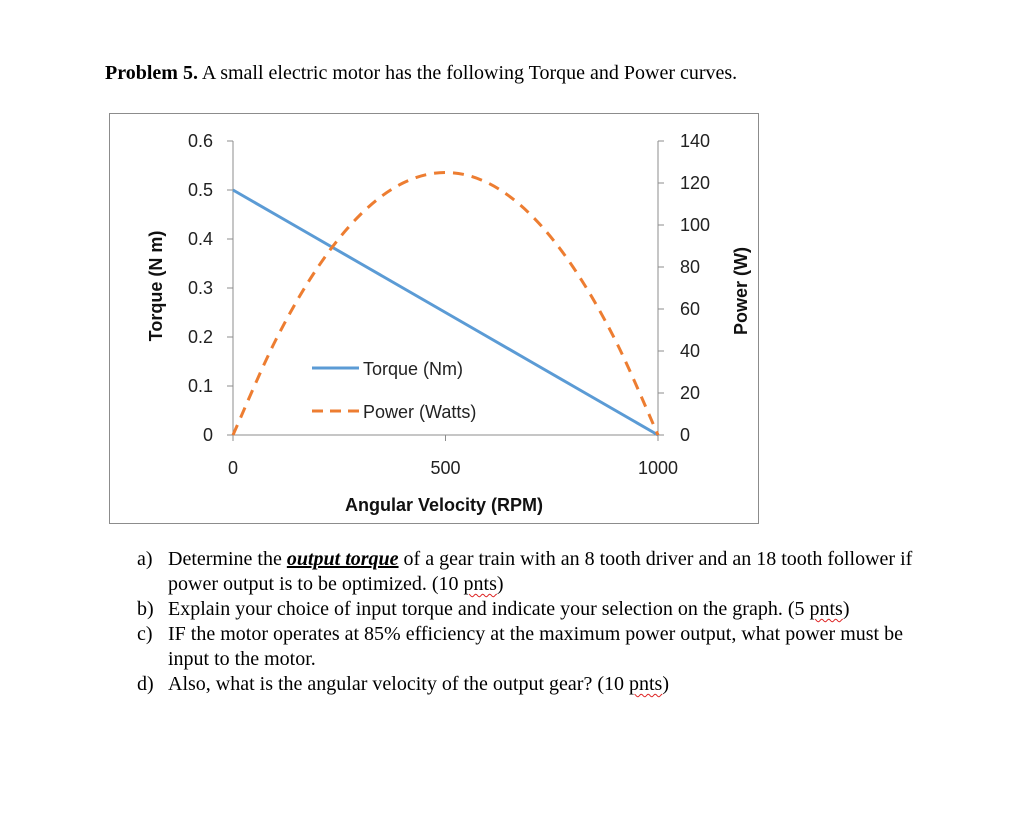 The height and width of the screenshot is (826, 1024). Describe the element at coordinates (685, 435) in the screenshot. I see `y2-tick-label: 0` at that location.